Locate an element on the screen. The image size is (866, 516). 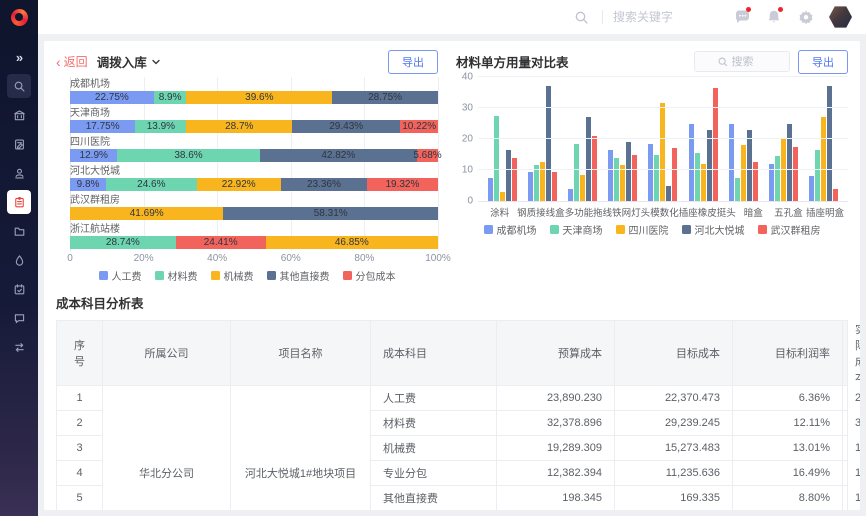
bar-segment: 22.92% is located at coordinates (238, 184).